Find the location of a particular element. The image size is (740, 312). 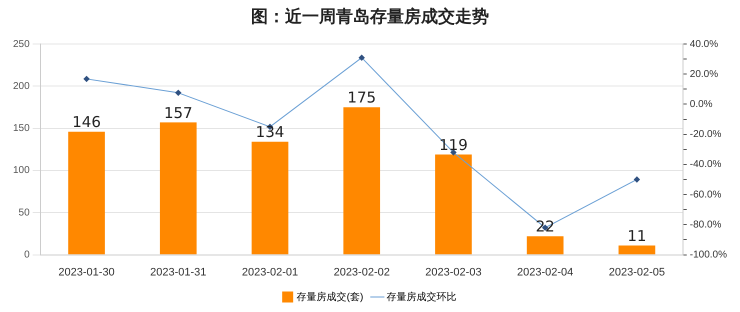

y2-tick-label: -100.0% is located at coordinates (709, 255).